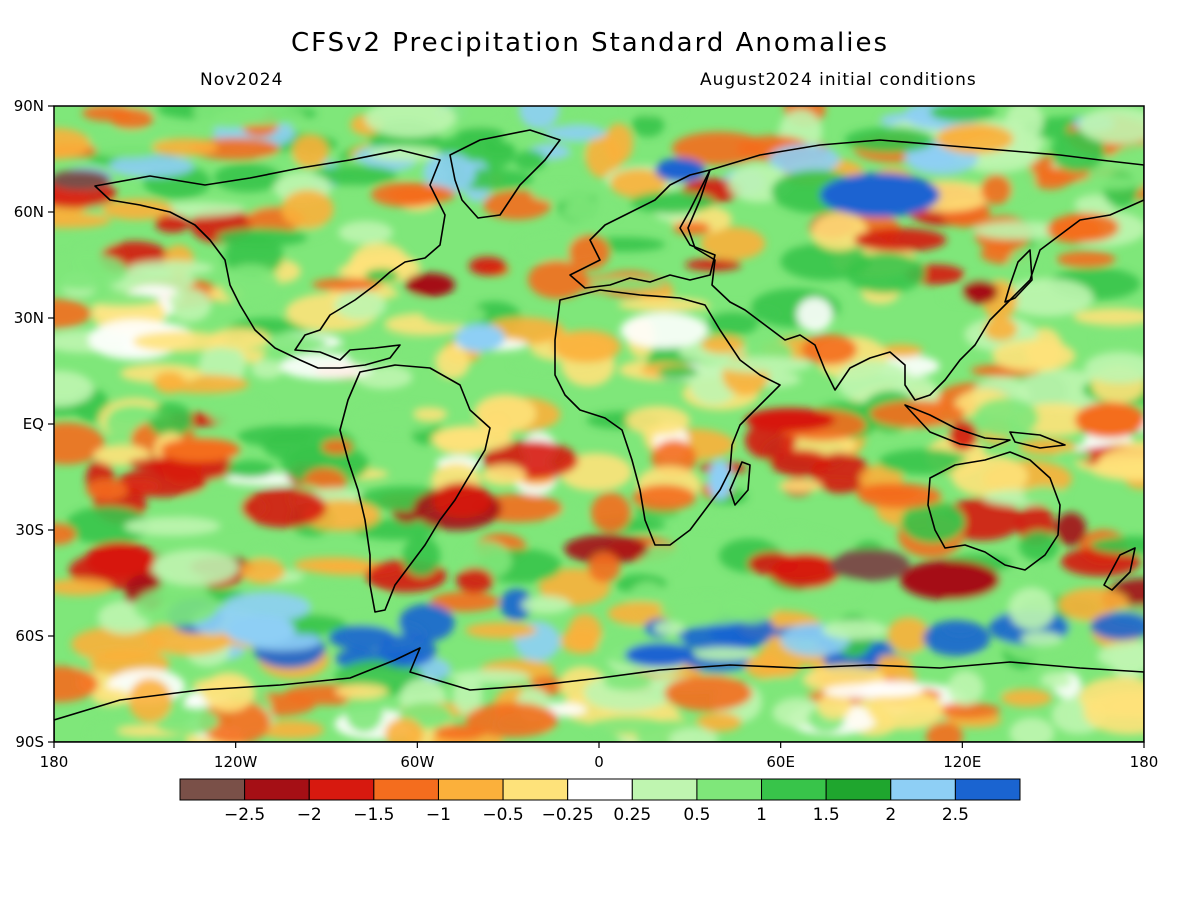 This screenshot has width=1200, height=900. I want to click on colorbar-label: −1.5, so click(373, 815).